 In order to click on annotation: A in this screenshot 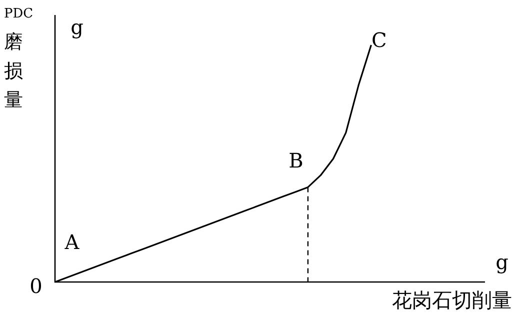, I will do `click(72, 242)`.